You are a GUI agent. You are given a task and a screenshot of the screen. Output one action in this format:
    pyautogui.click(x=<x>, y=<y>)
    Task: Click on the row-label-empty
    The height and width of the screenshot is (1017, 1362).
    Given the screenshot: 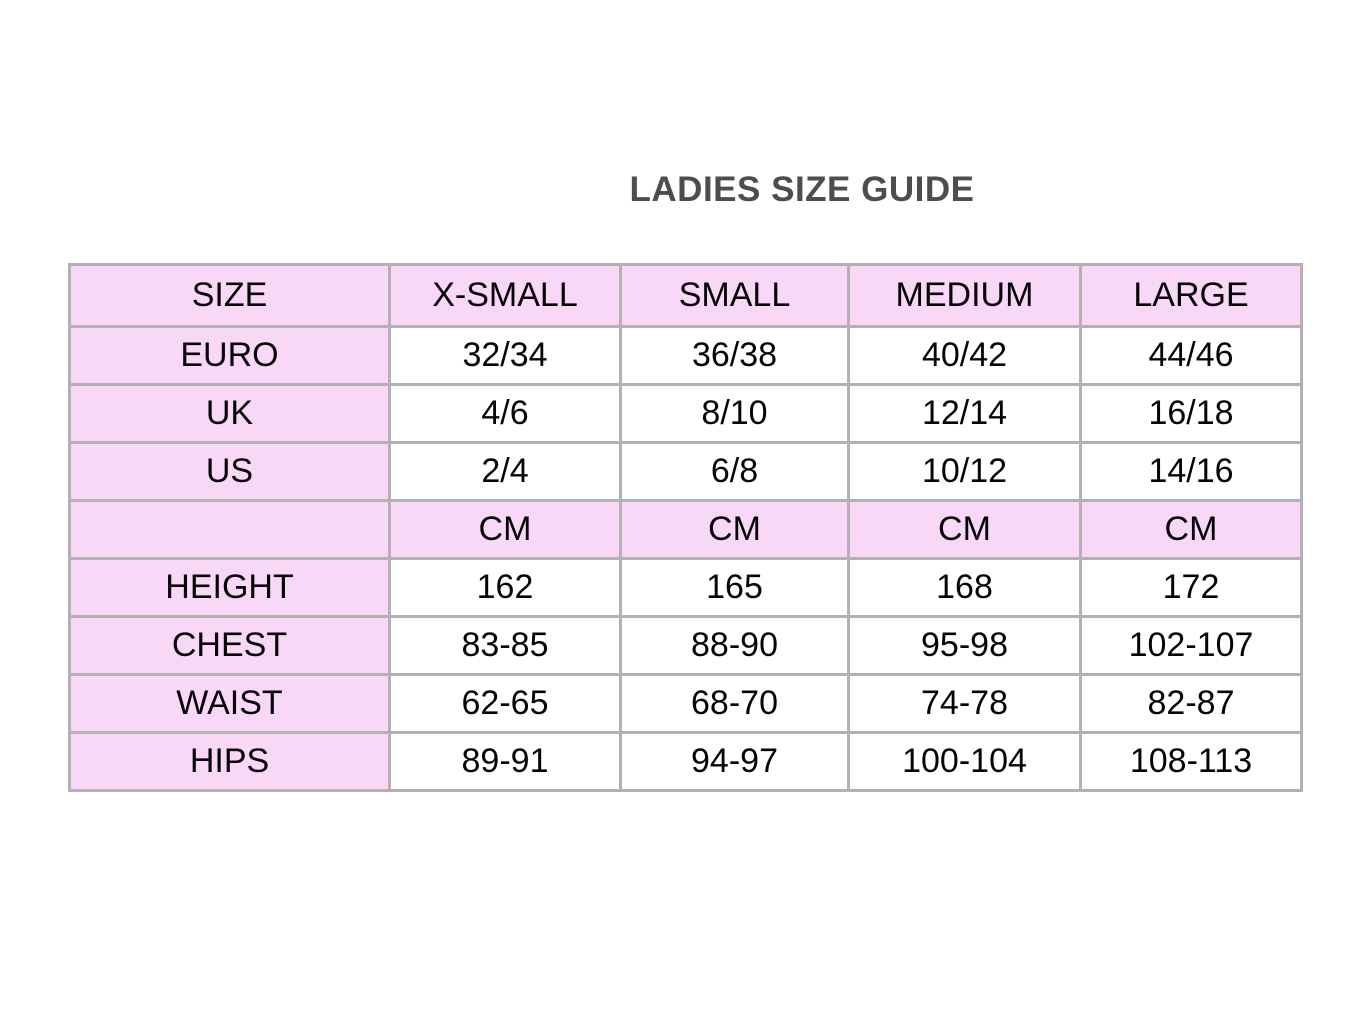 What is the action you would take?
    pyautogui.click(x=229, y=529)
    